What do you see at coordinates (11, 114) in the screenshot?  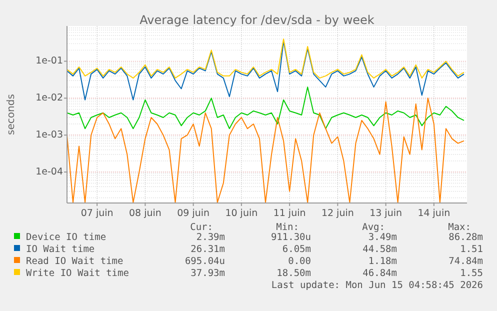 I see `y-axis-title: seconds` at bounding box center [11, 114].